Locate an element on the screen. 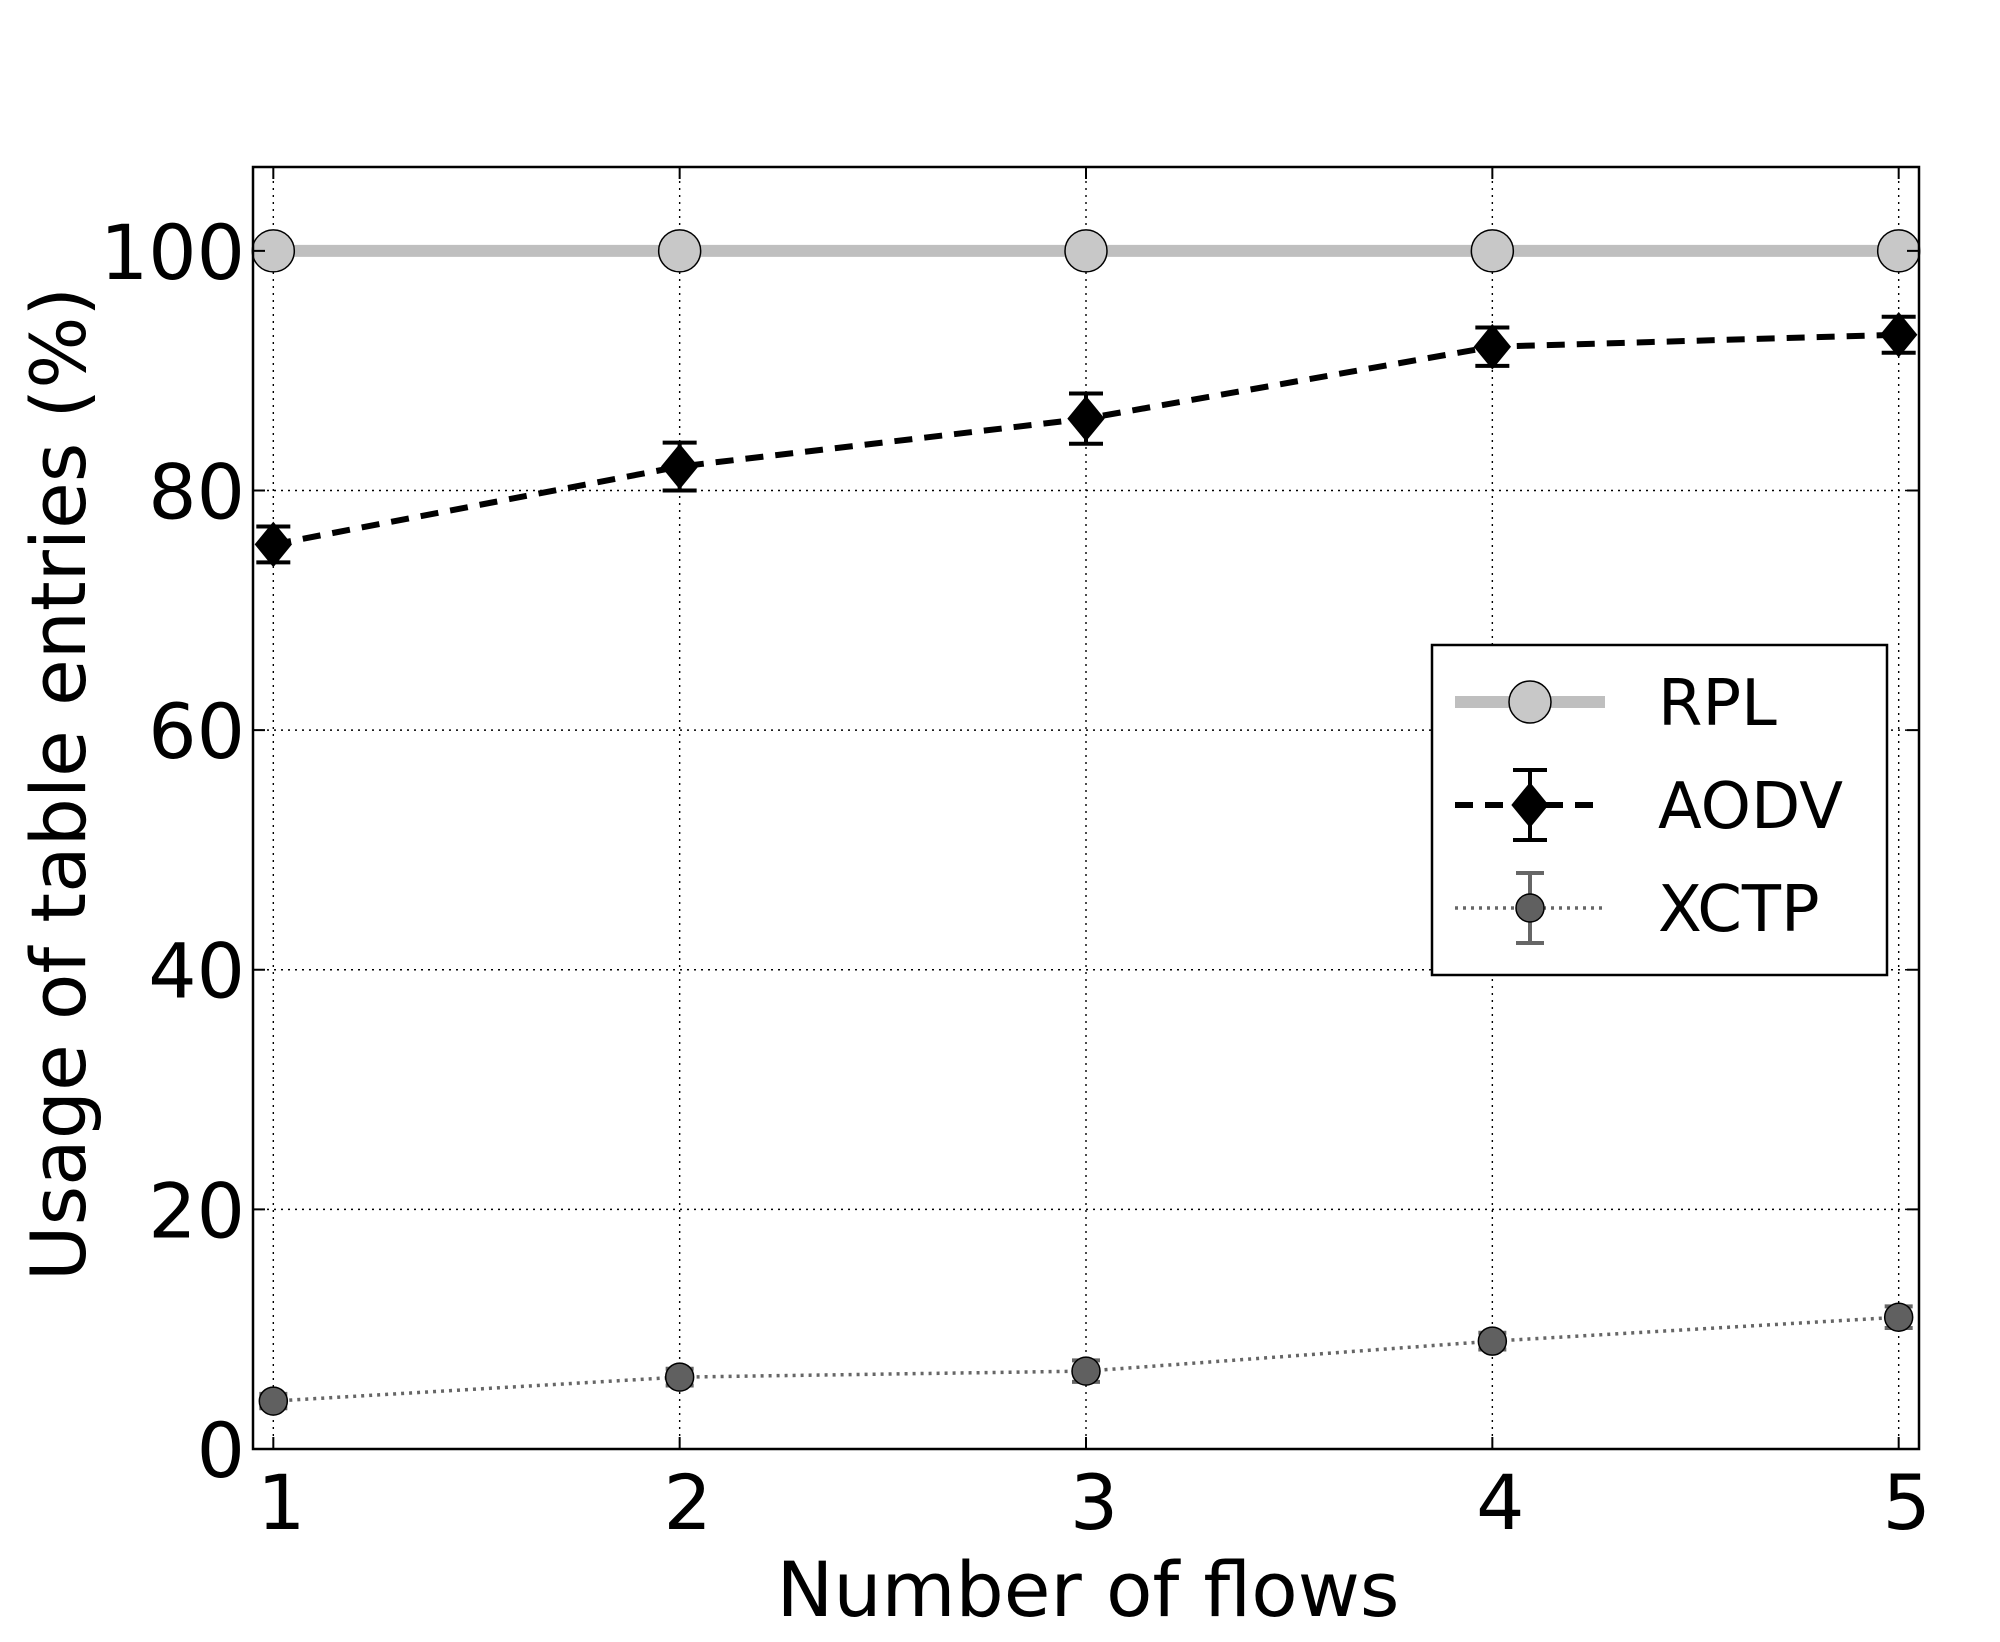 This screenshot has width=2000, height=1642. series-xctp is located at coordinates (1086, 1359).